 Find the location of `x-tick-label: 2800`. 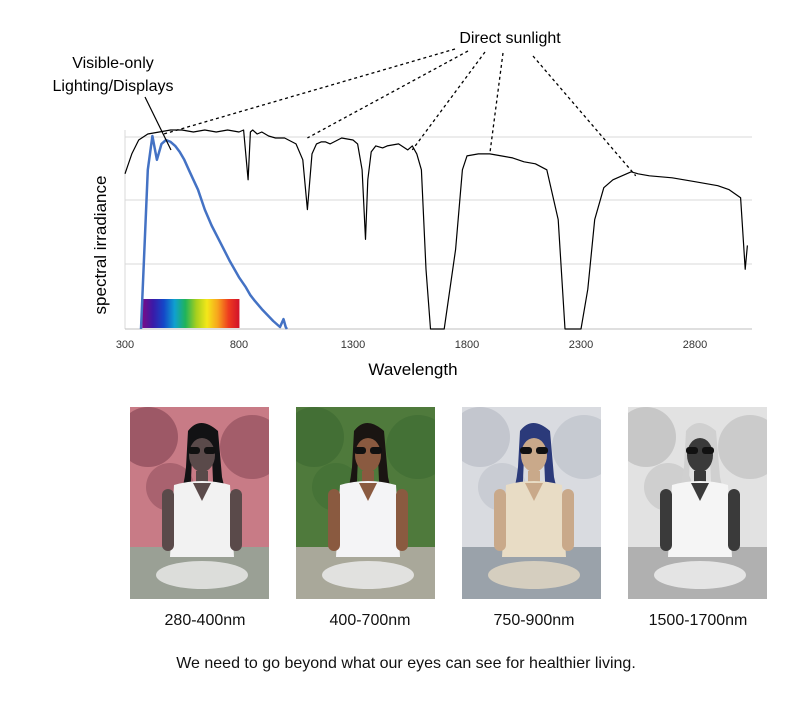

x-tick-label: 2800 is located at coordinates (695, 345).